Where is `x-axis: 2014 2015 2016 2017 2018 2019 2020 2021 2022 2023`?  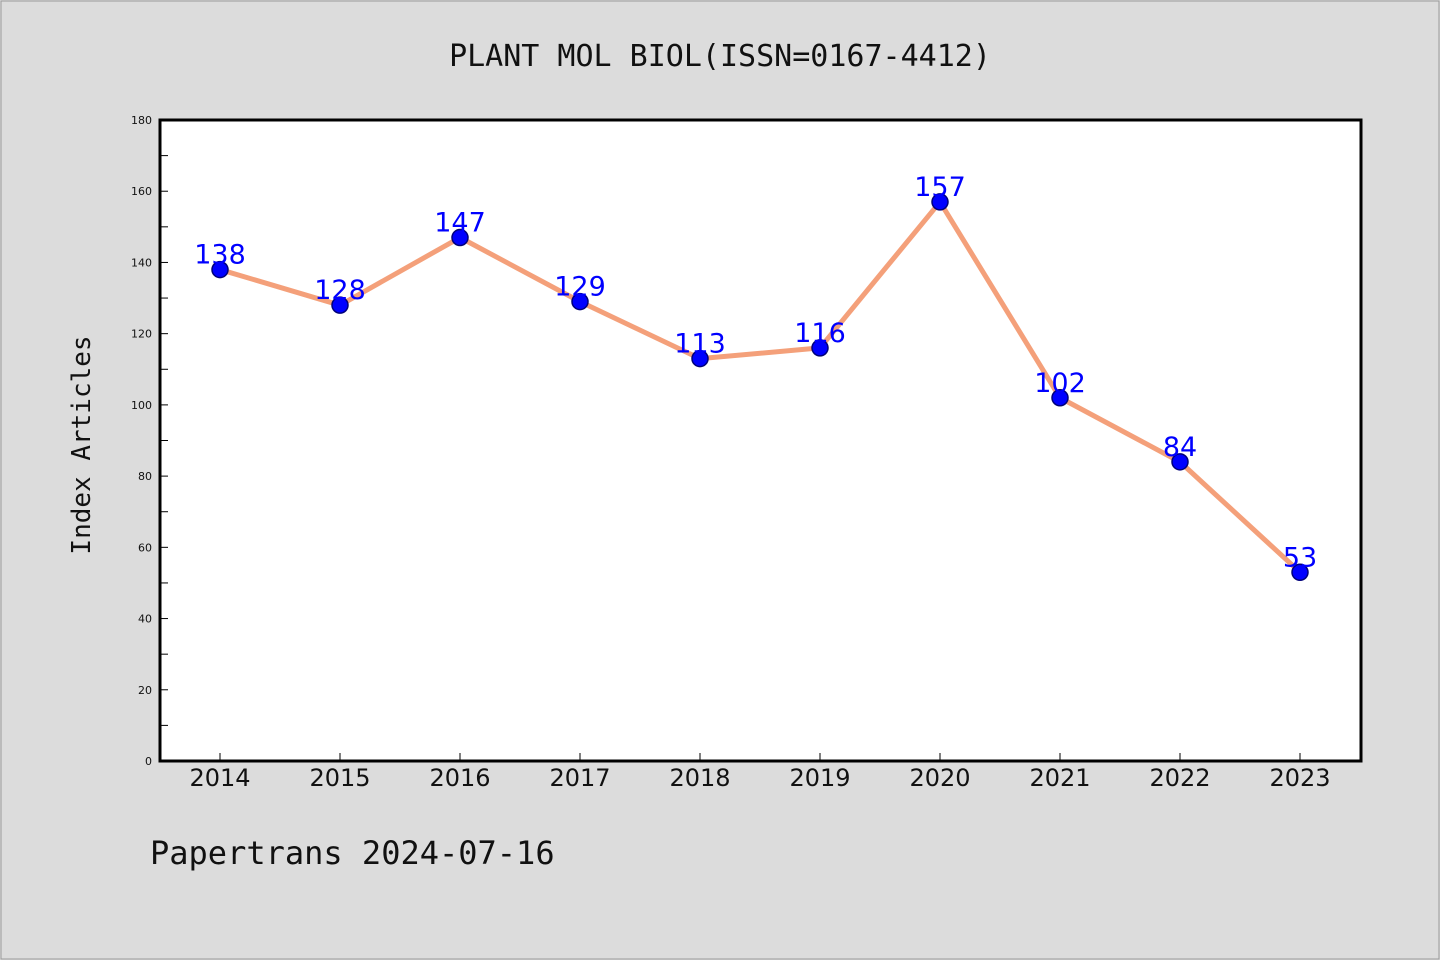 x-axis: 2014 2015 2016 2017 2018 2019 2020 2021 2022 2023 is located at coordinates (760, 772).